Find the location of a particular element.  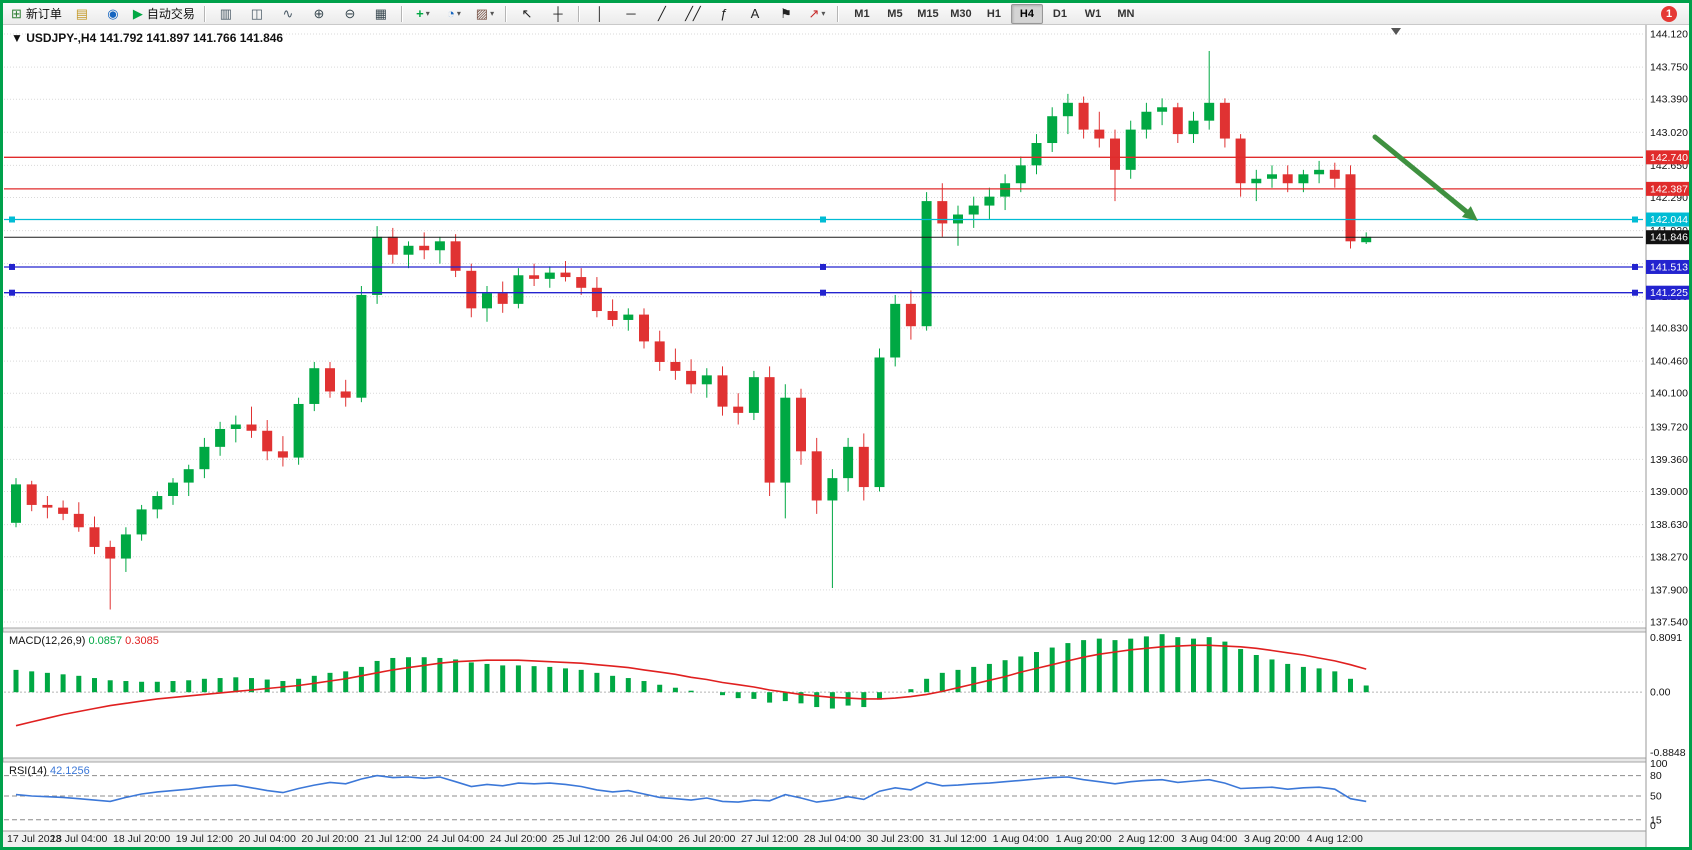

new-order-icon: ⊞ is located at coordinates (16, 13).